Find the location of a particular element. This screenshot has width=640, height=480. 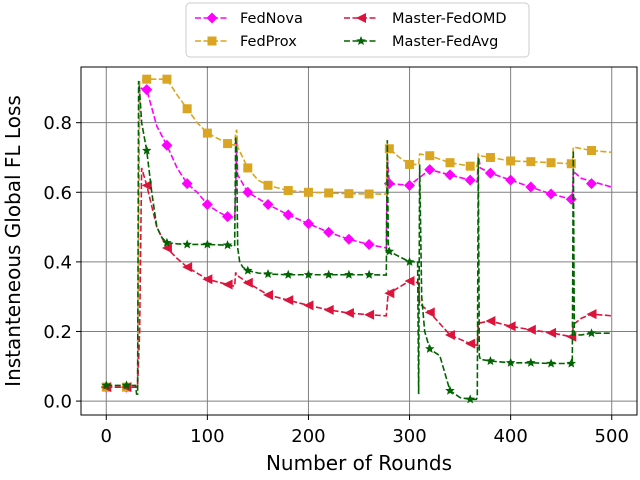

legend: FedNova FedProx Master-FedOMD Master-FedAvg is located at coordinates (357, 30).